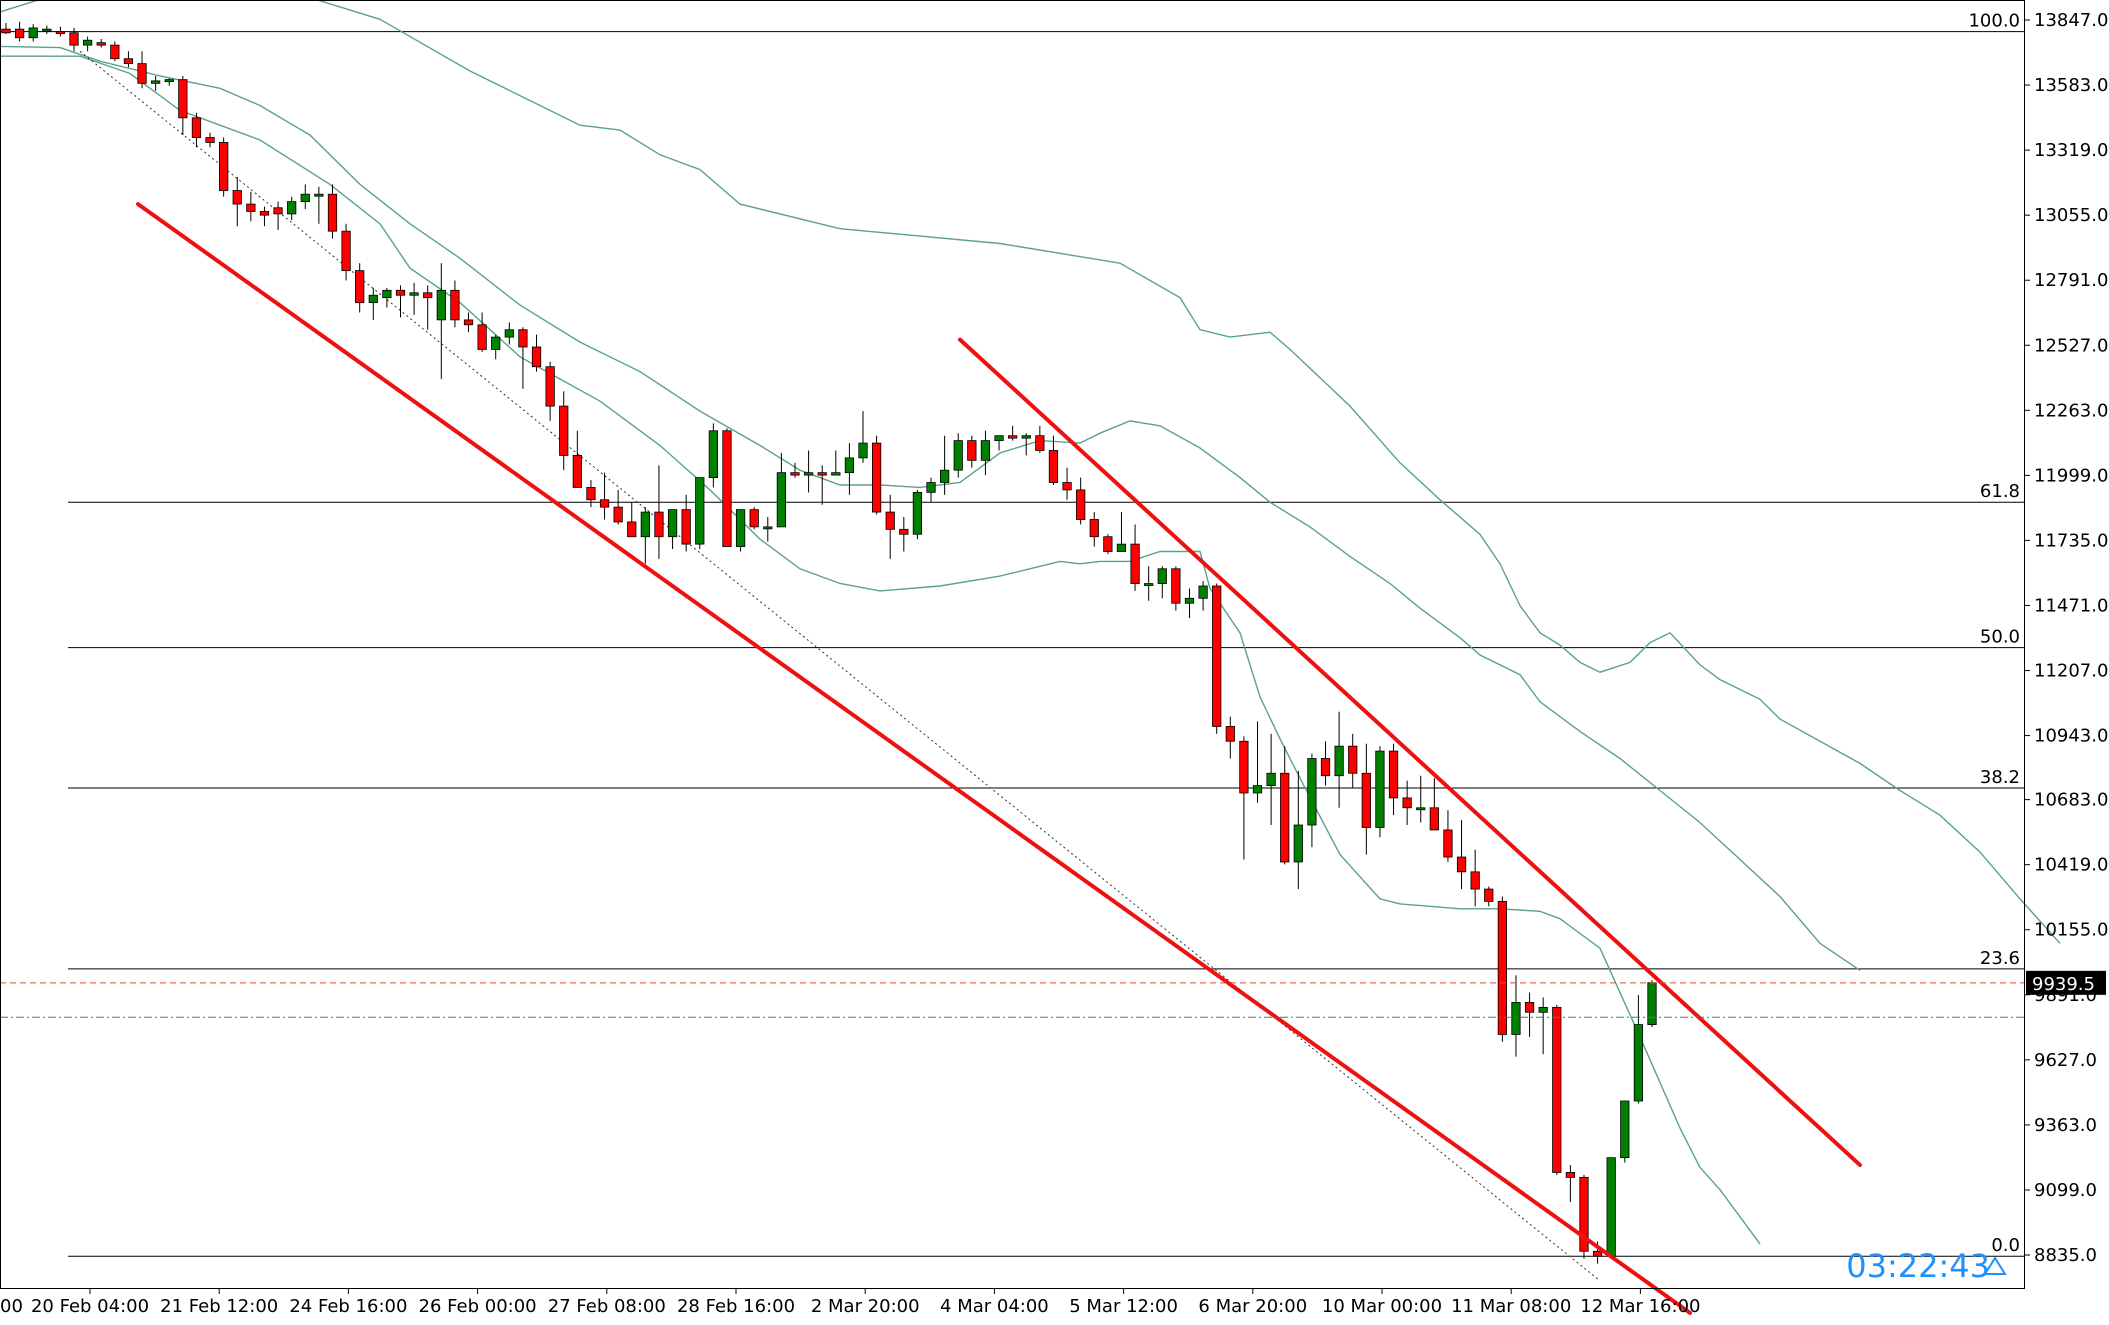 Image resolution: width=2109 pixels, height=1325 pixels. I want to click on y-axis-label: 9363.0, so click(2065, 1125).